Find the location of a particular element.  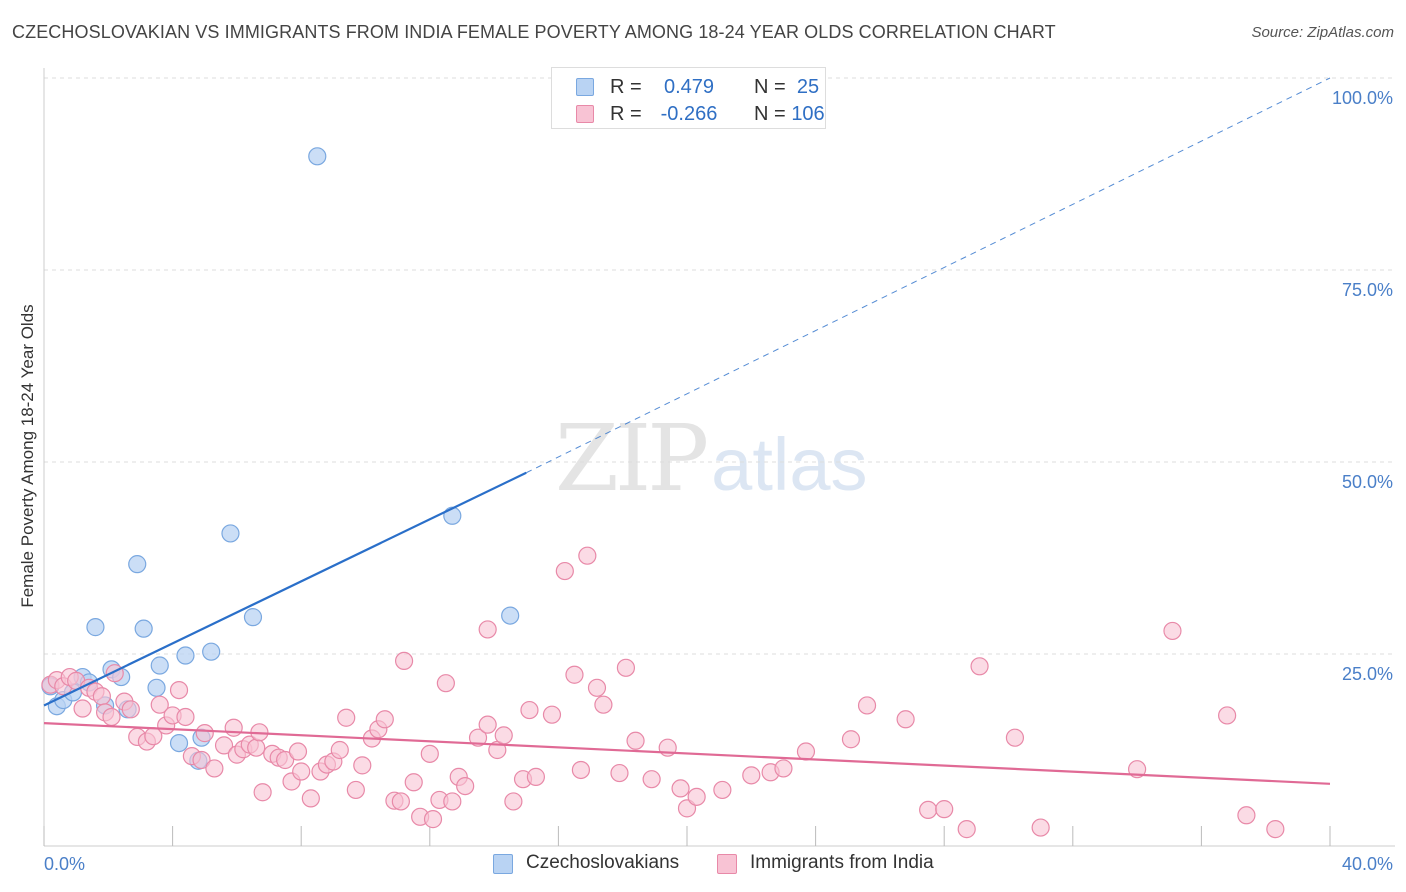

y-tick-label: 75.0% is located at coordinates (1367, 290).